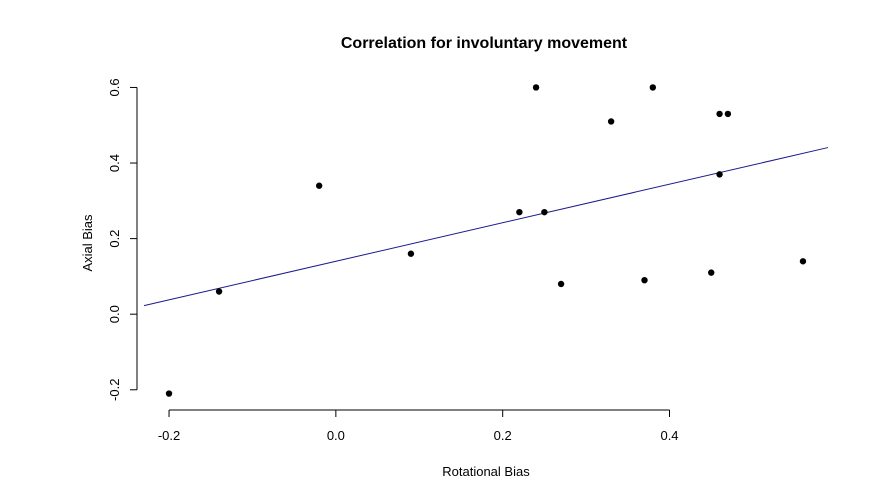  I want to click on y-tick-label: 0.4, so click(114, 163).